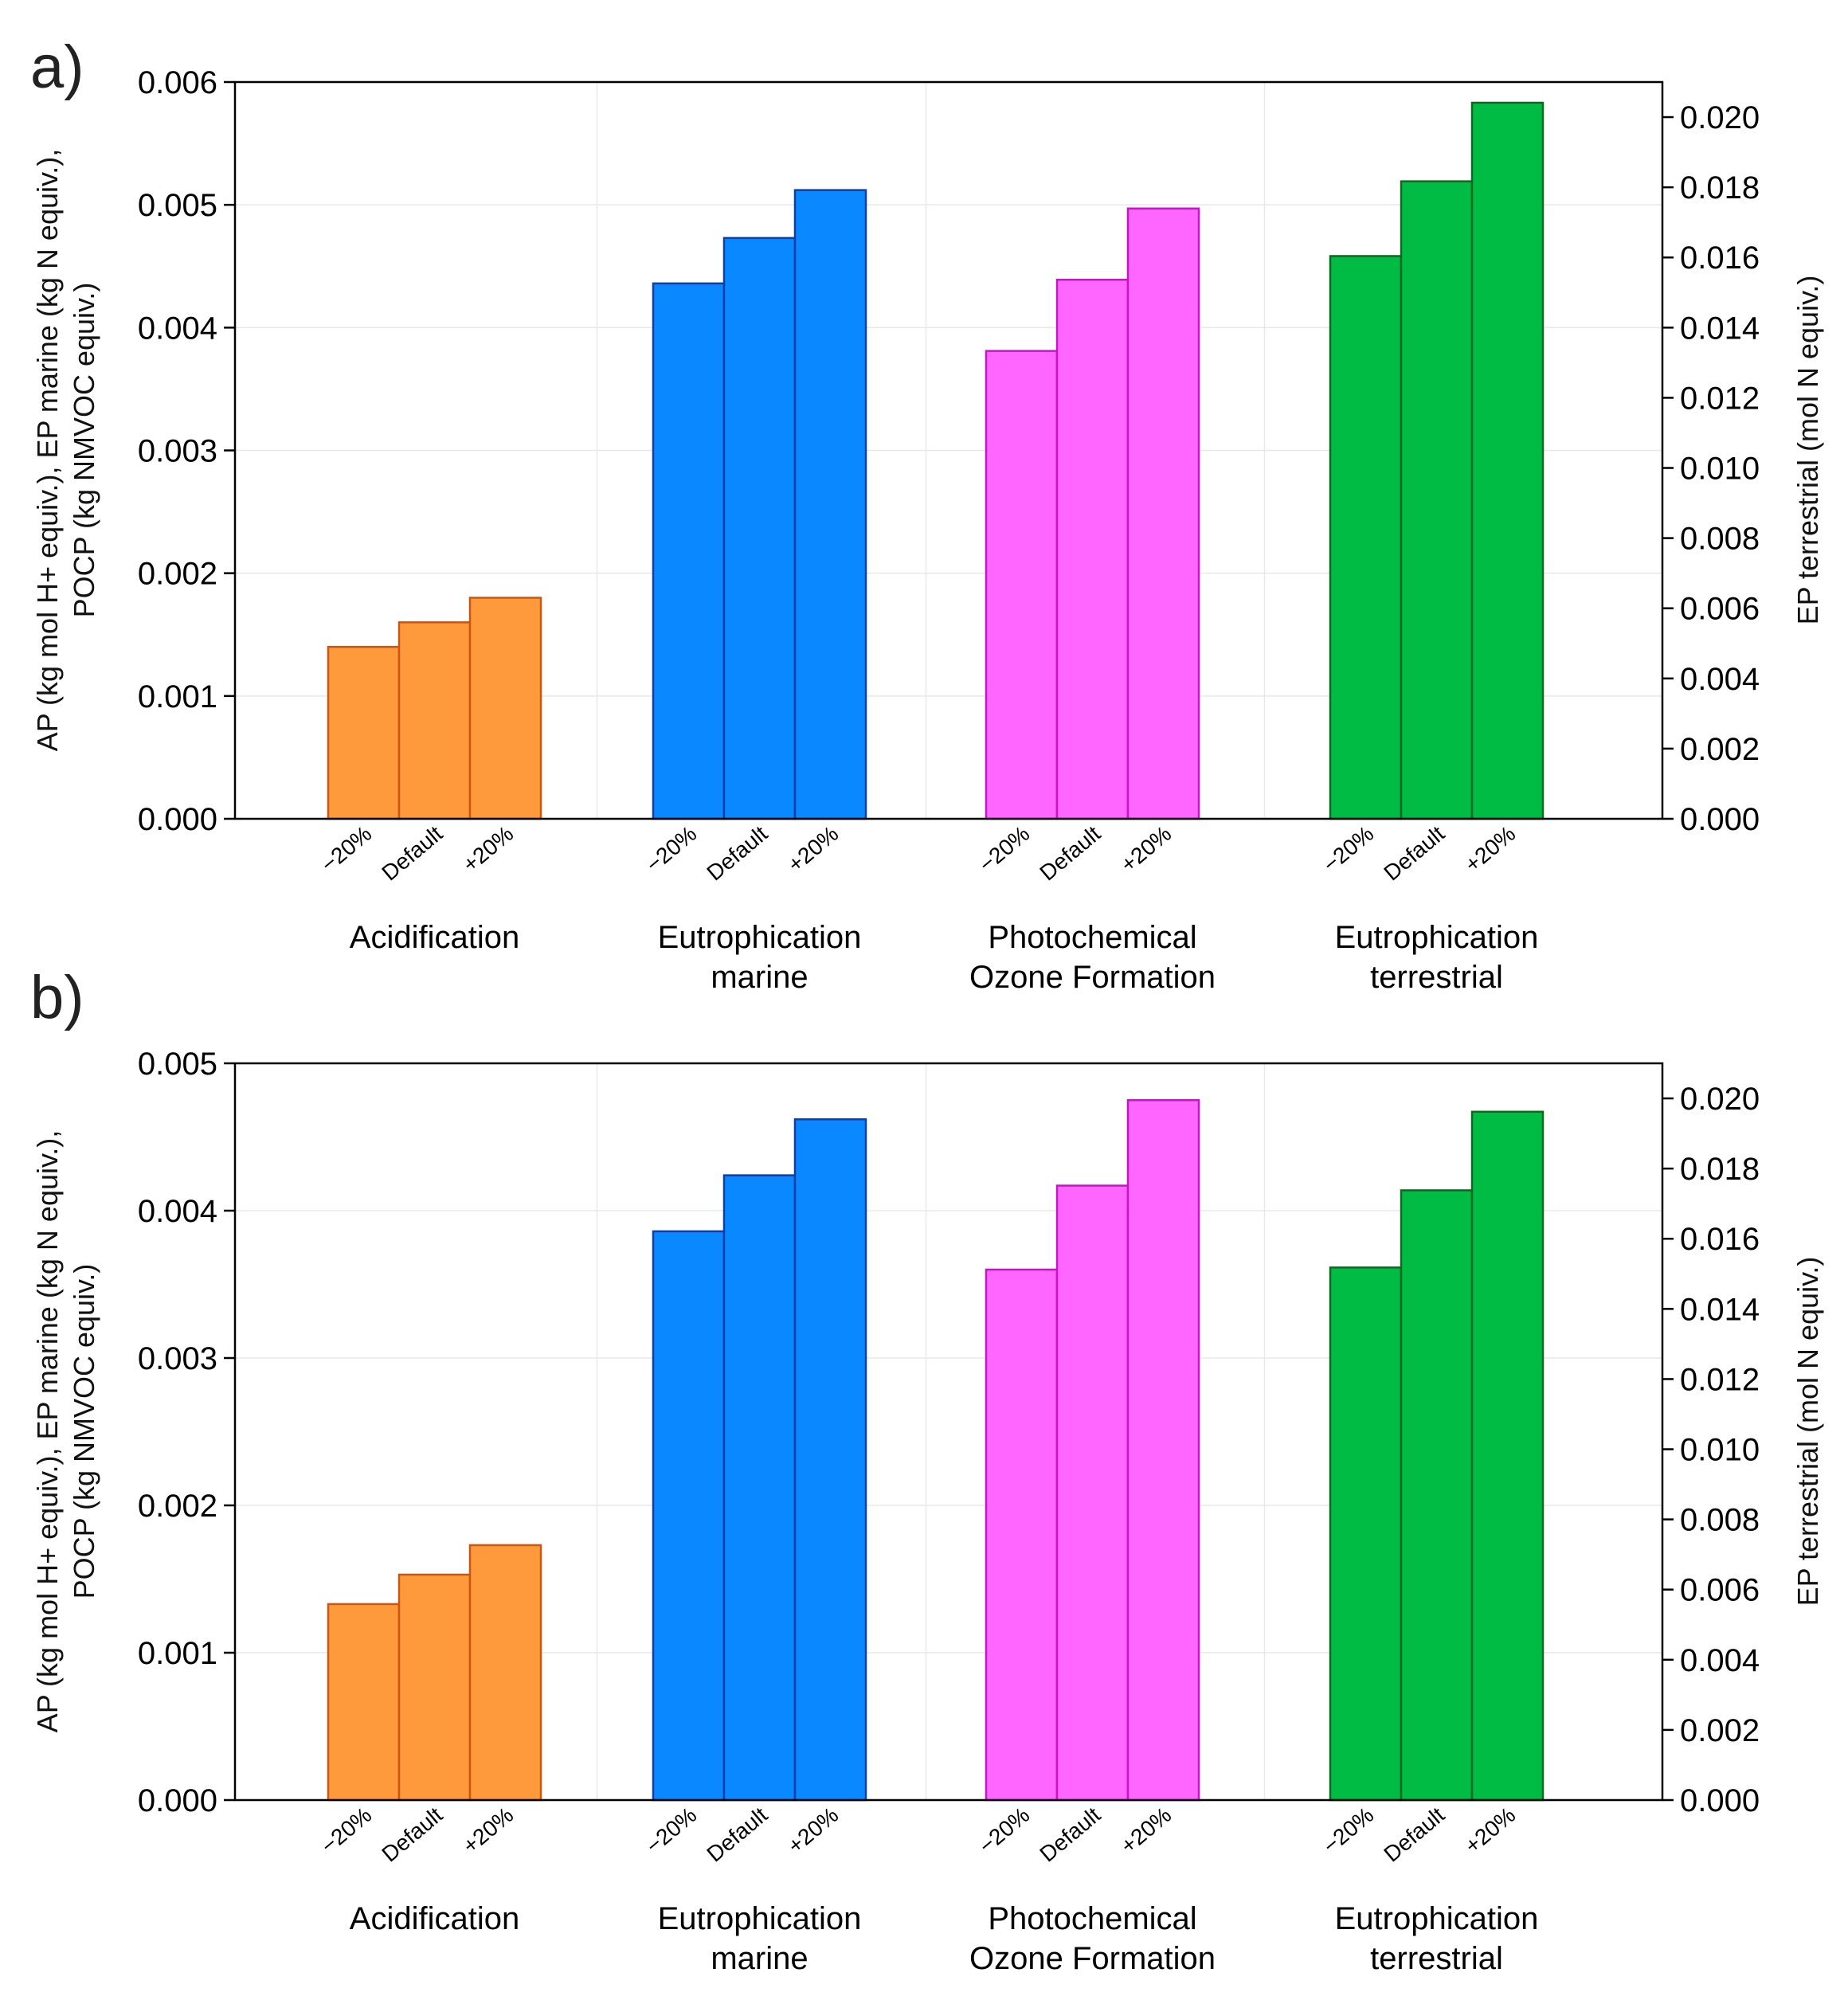  I want to click on panel-a-group-label: Ozone Formation, so click(1092, 977).